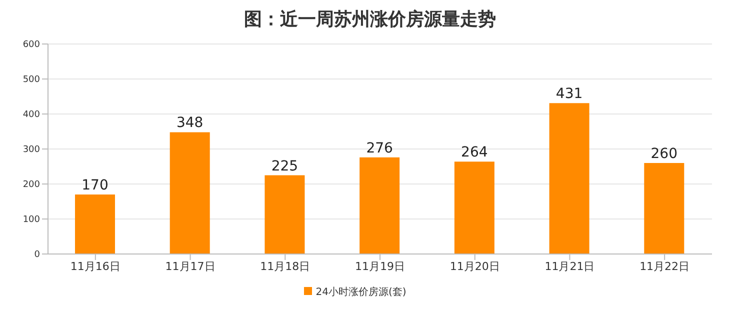 Image resolution: width=740 pixels, height=312 pixels. What do you see at coordinates (370, 20) in the screenshot?
I see `chart-title: 图：近一周苏州涨价房源量走势` at bounding box center [370, 20].